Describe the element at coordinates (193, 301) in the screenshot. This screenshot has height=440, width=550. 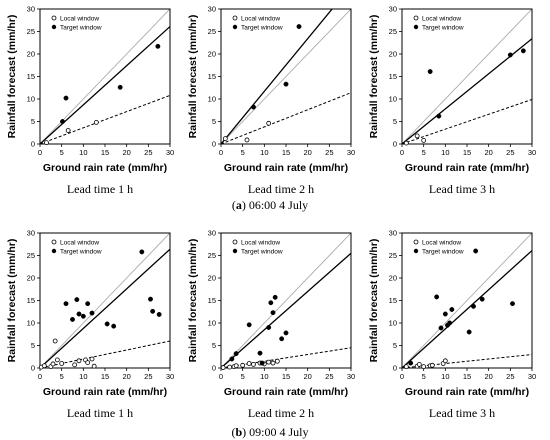
I see `y-axis-label: Rainfall forecast (mm/hr)` at that location.